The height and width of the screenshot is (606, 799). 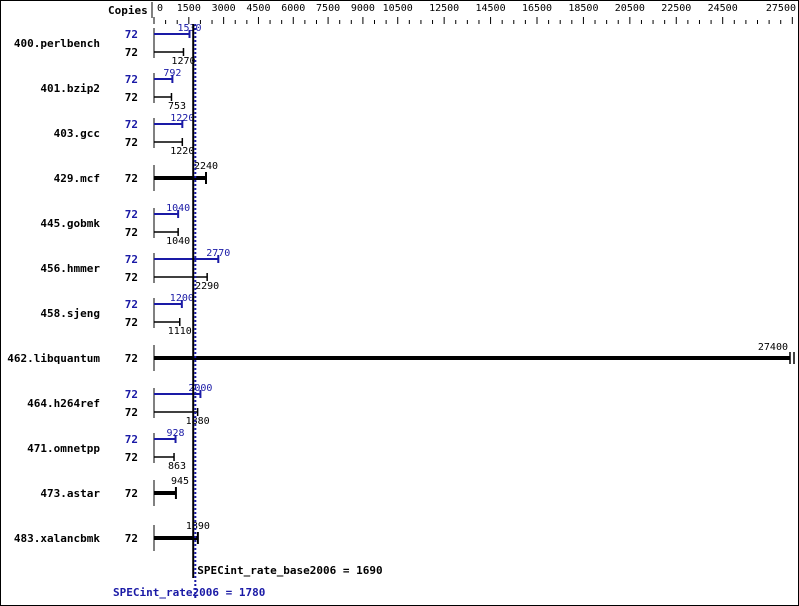 I want to click on base-value-label: 1220, so click(x=182, y=151).